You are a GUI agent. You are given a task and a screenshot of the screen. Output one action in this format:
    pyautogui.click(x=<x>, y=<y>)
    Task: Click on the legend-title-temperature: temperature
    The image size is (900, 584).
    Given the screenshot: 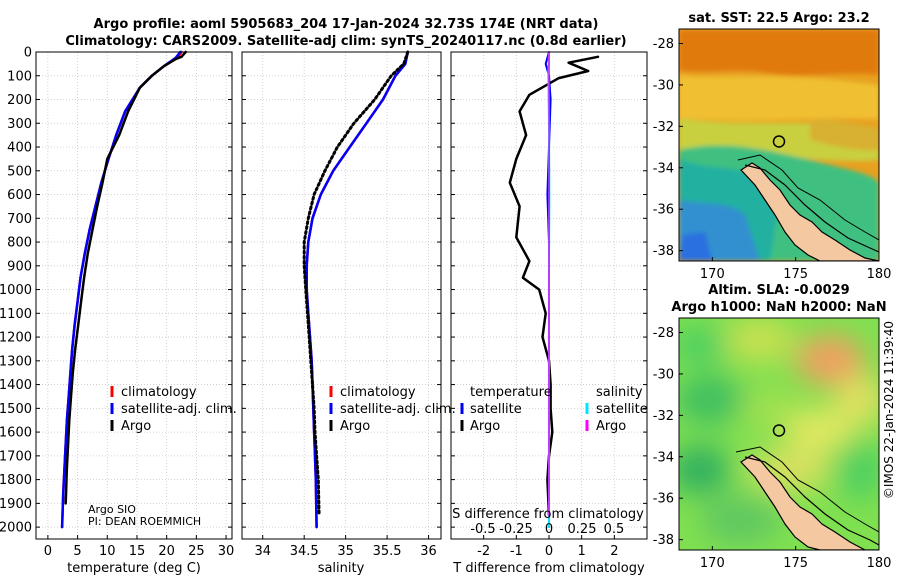 What is the action you would take?
    pyautogui.click(x=511, y=392)
    